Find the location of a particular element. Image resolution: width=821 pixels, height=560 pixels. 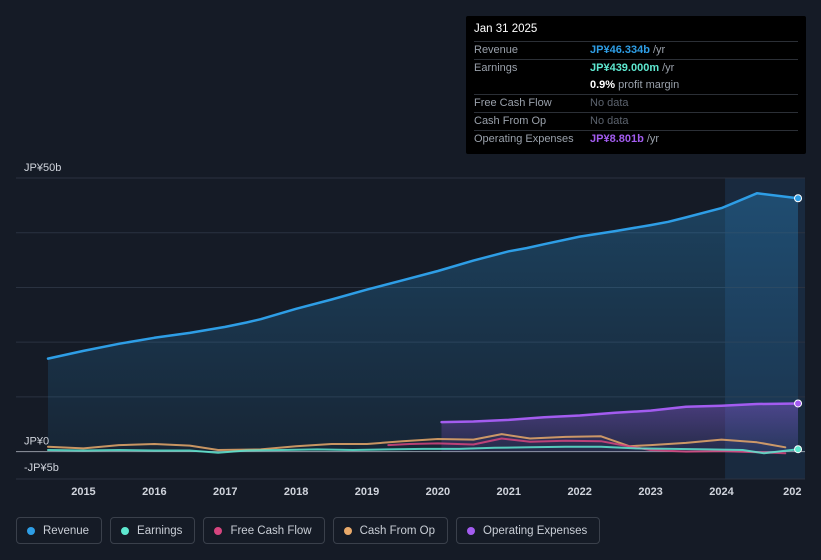

tooltip-row-earnings: Earnings JP¥439.000m /yr is located at coordinates (636, 68).